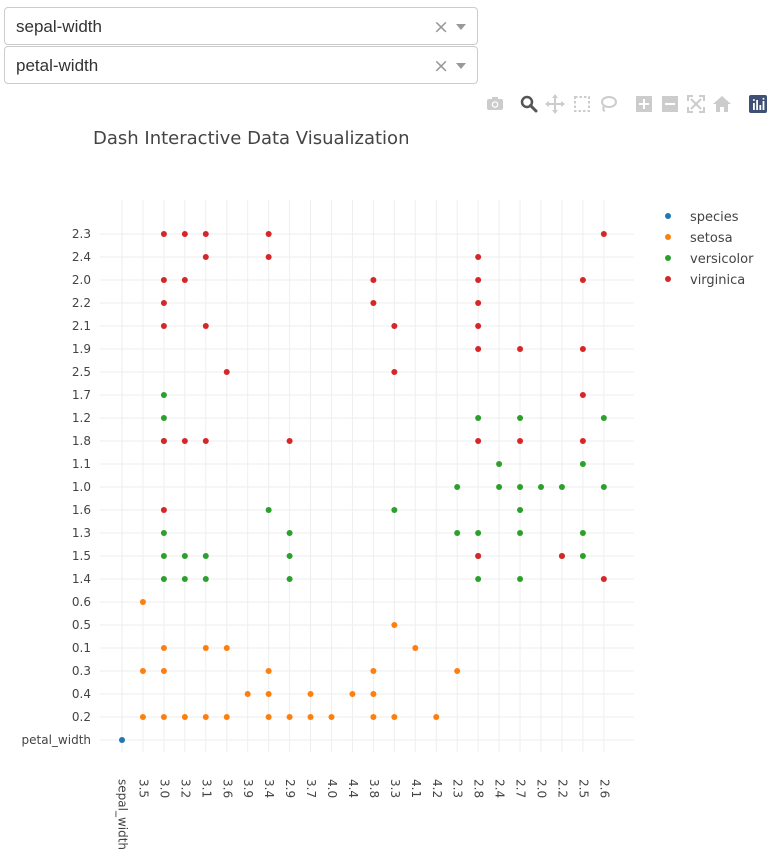  I want to click on zoom-icon, so click(529, 104).